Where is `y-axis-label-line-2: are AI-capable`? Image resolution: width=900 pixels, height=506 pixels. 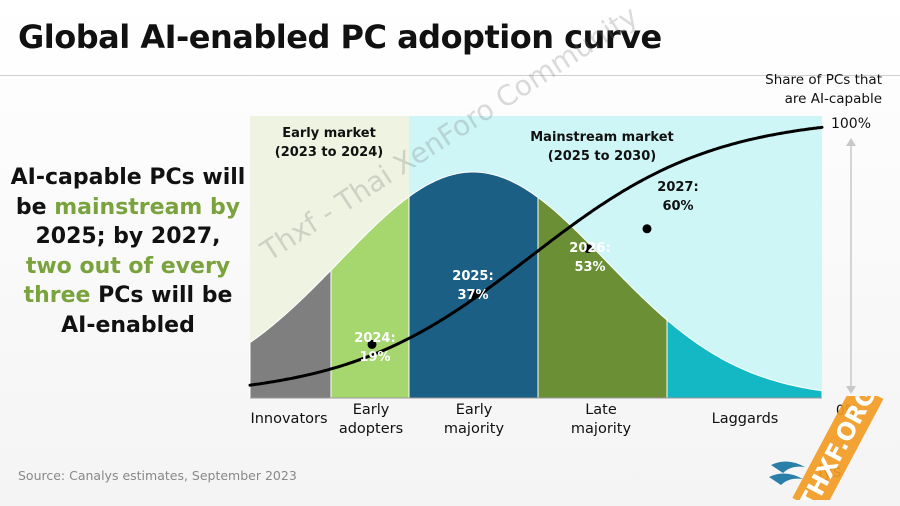
y-axis-label-line-2: are AI-capable is located at coordinates (833, 99).